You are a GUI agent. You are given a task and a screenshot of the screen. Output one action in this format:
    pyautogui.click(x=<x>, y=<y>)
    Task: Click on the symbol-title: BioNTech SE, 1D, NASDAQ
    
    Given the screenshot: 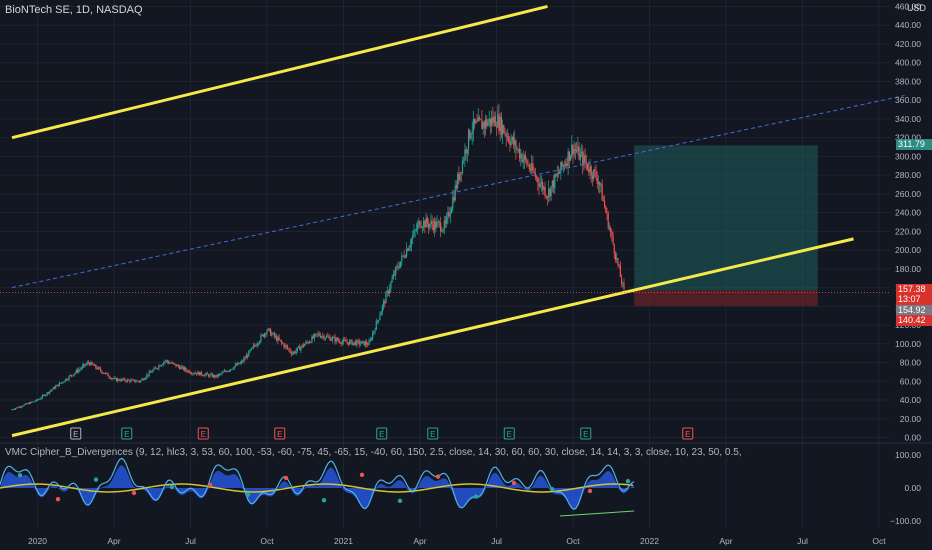 What is the action you would take?
    pyautogui.click(x=74, y=10)
    